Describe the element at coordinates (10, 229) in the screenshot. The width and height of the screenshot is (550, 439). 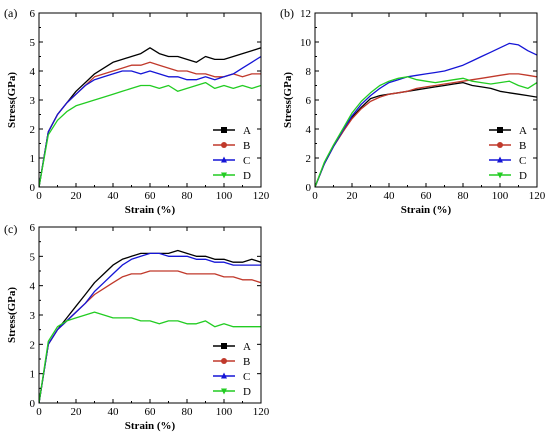
I see `panel-label: (c)` at that location.